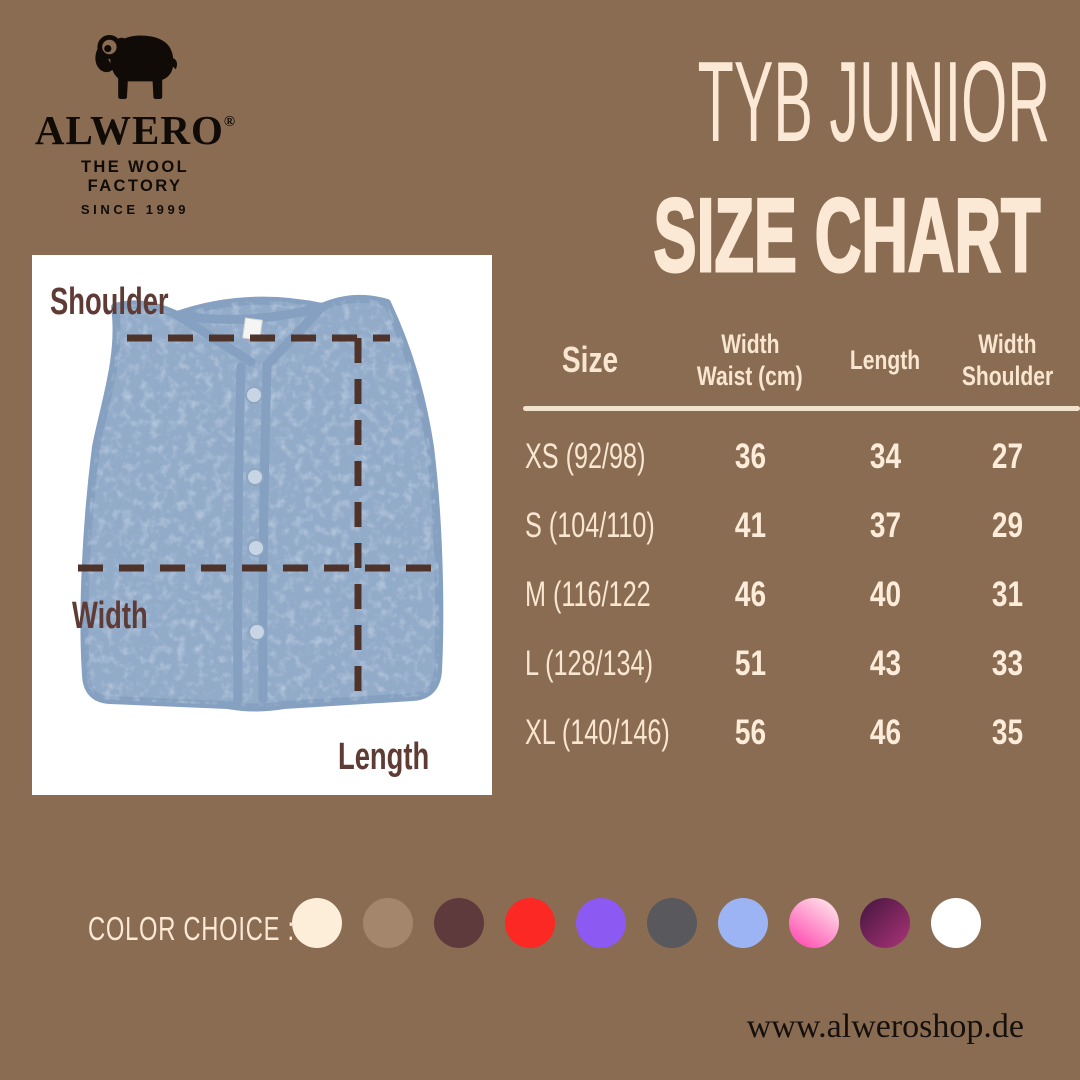 The width and height of the screenshot is (1080, 1080). What do you see at coordinates (672, 923) in the screenshot?
I see `swatch-graphite` at bounding box center [672, 923].